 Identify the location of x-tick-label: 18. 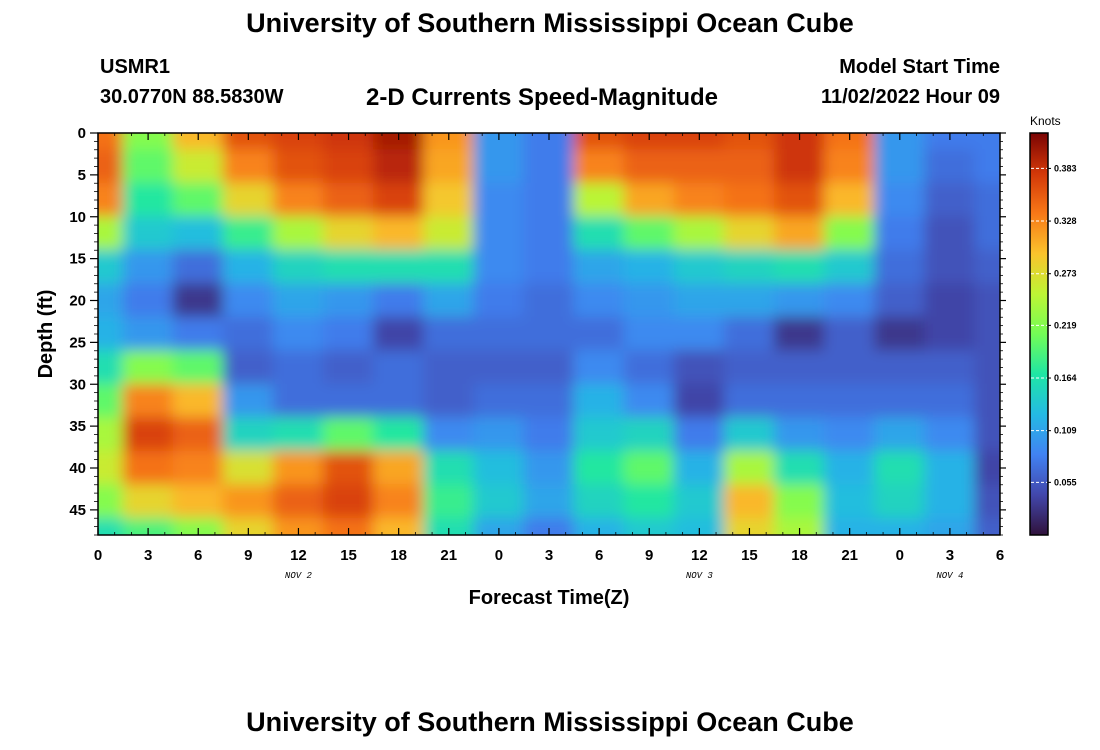
(398, 555).